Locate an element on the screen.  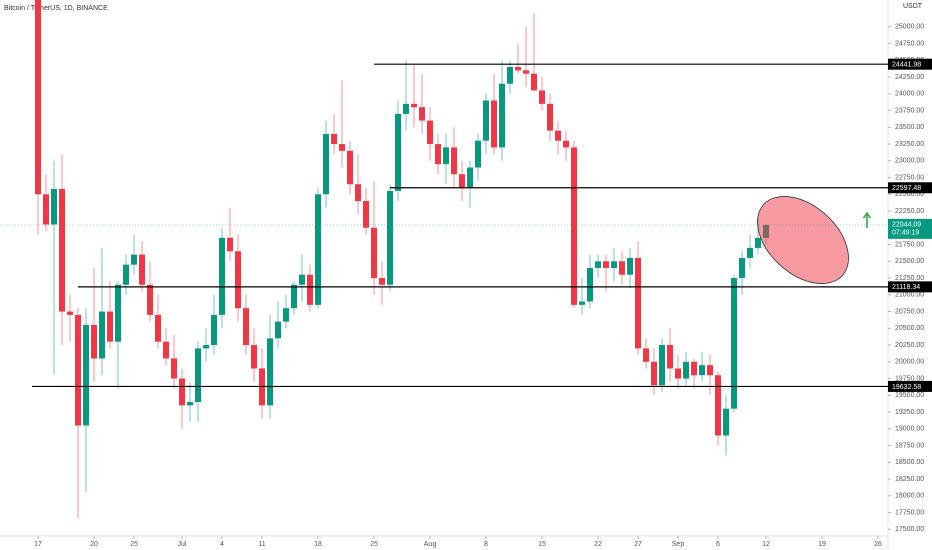
y-unit: USDT is located at coordinates (913, 6).